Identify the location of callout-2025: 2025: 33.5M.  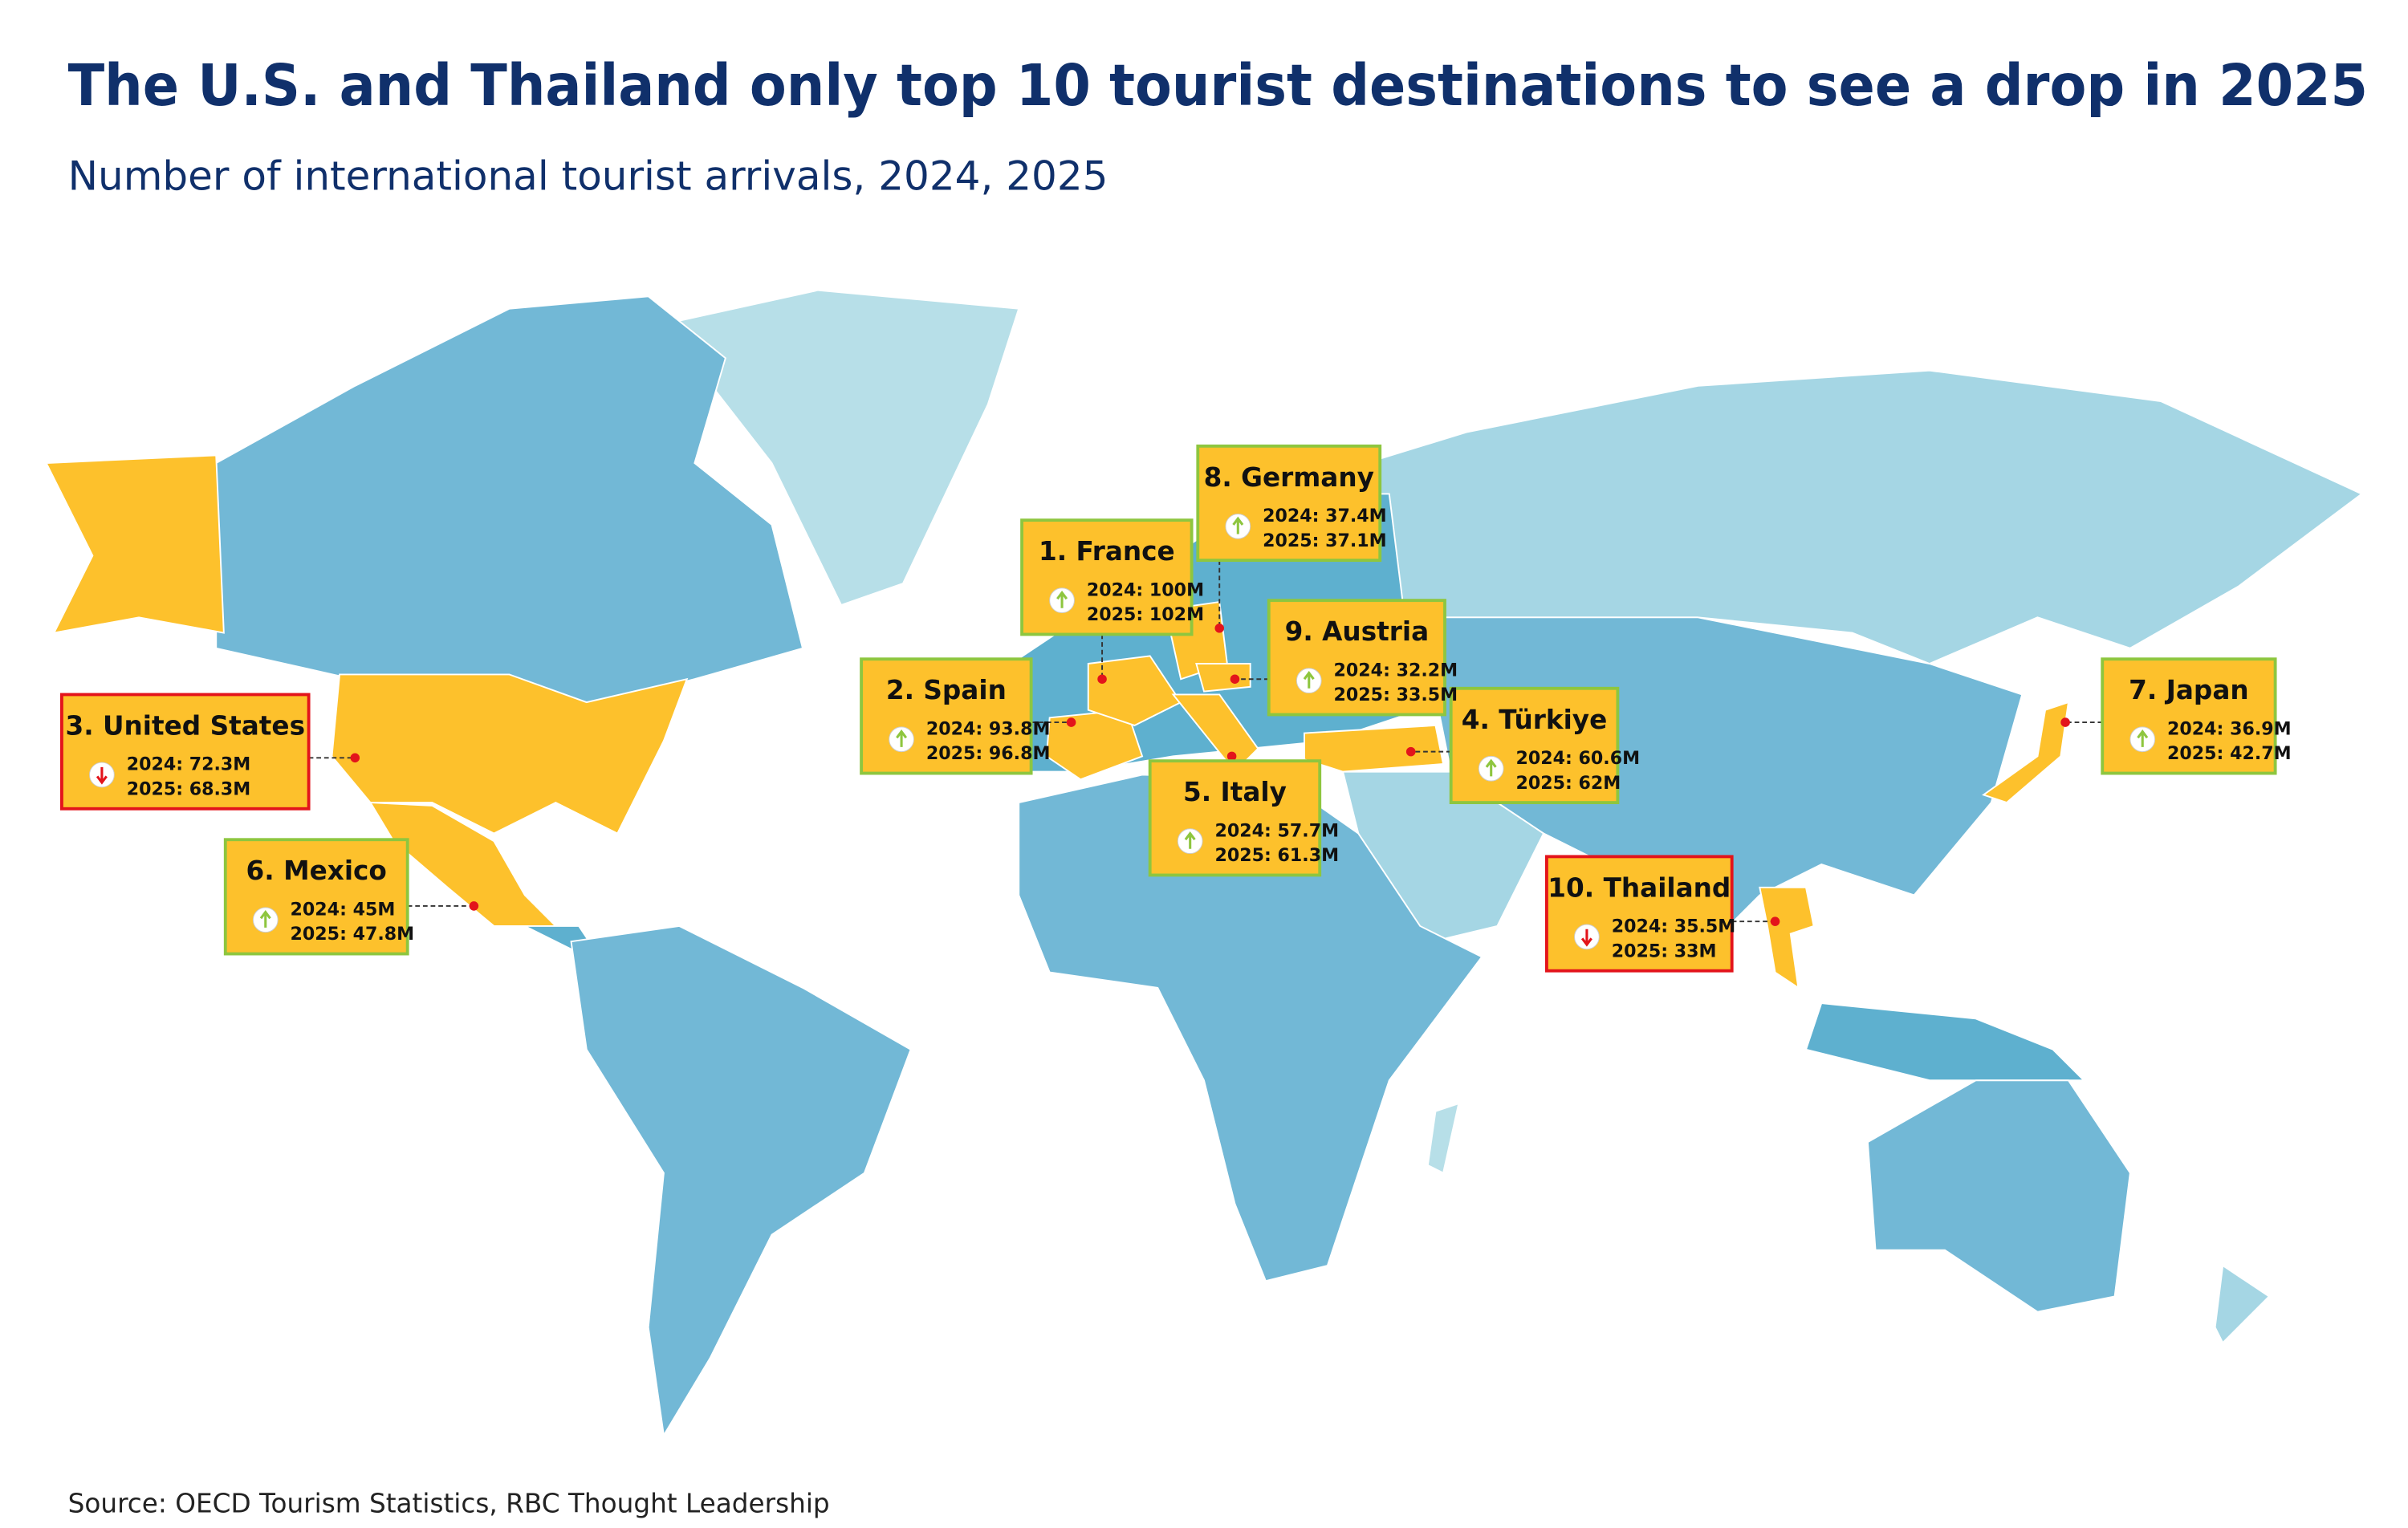
(1396, 695).